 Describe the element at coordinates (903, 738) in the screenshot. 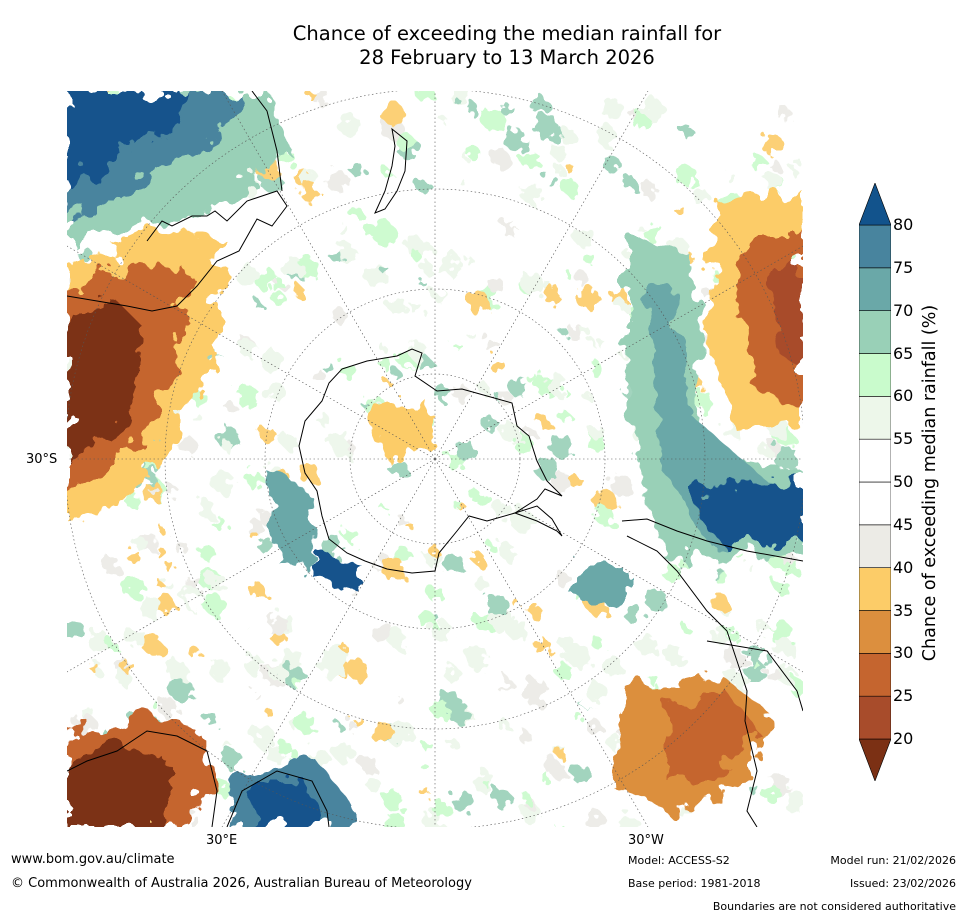

I see `colorbar-tick-label: 20` at that location.